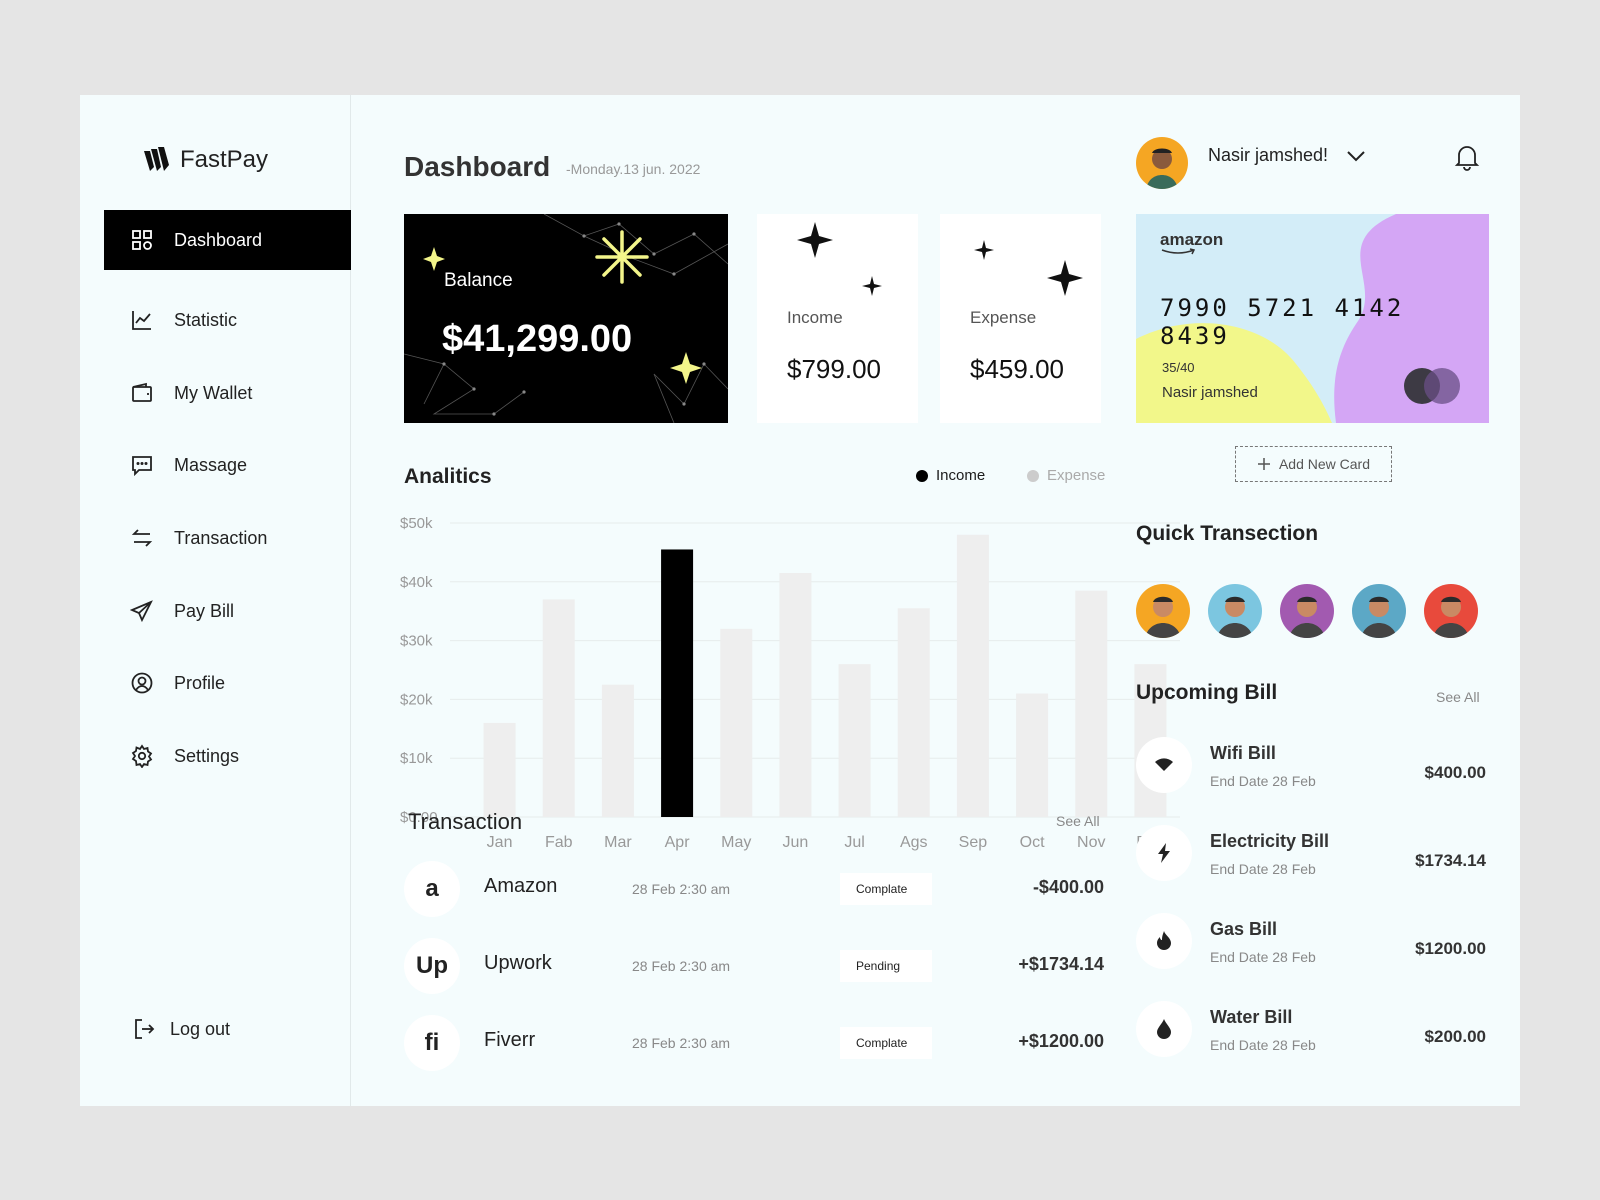  What do you see at coordinates (795, 694) in the screenshot?
I see `bar-jun` at bounding box center [795, 694].